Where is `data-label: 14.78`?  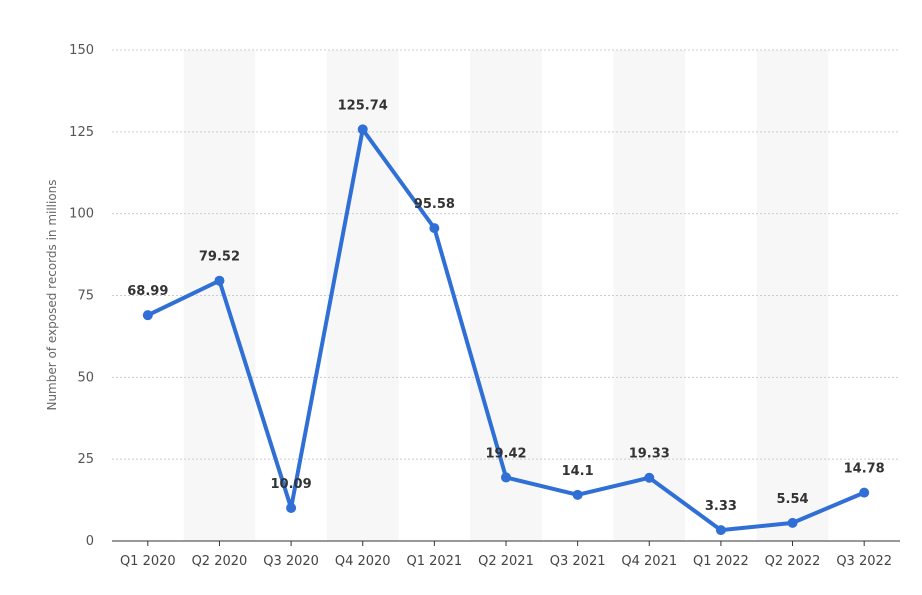 data-label: 14.78 is located at coordinates (864, 469).